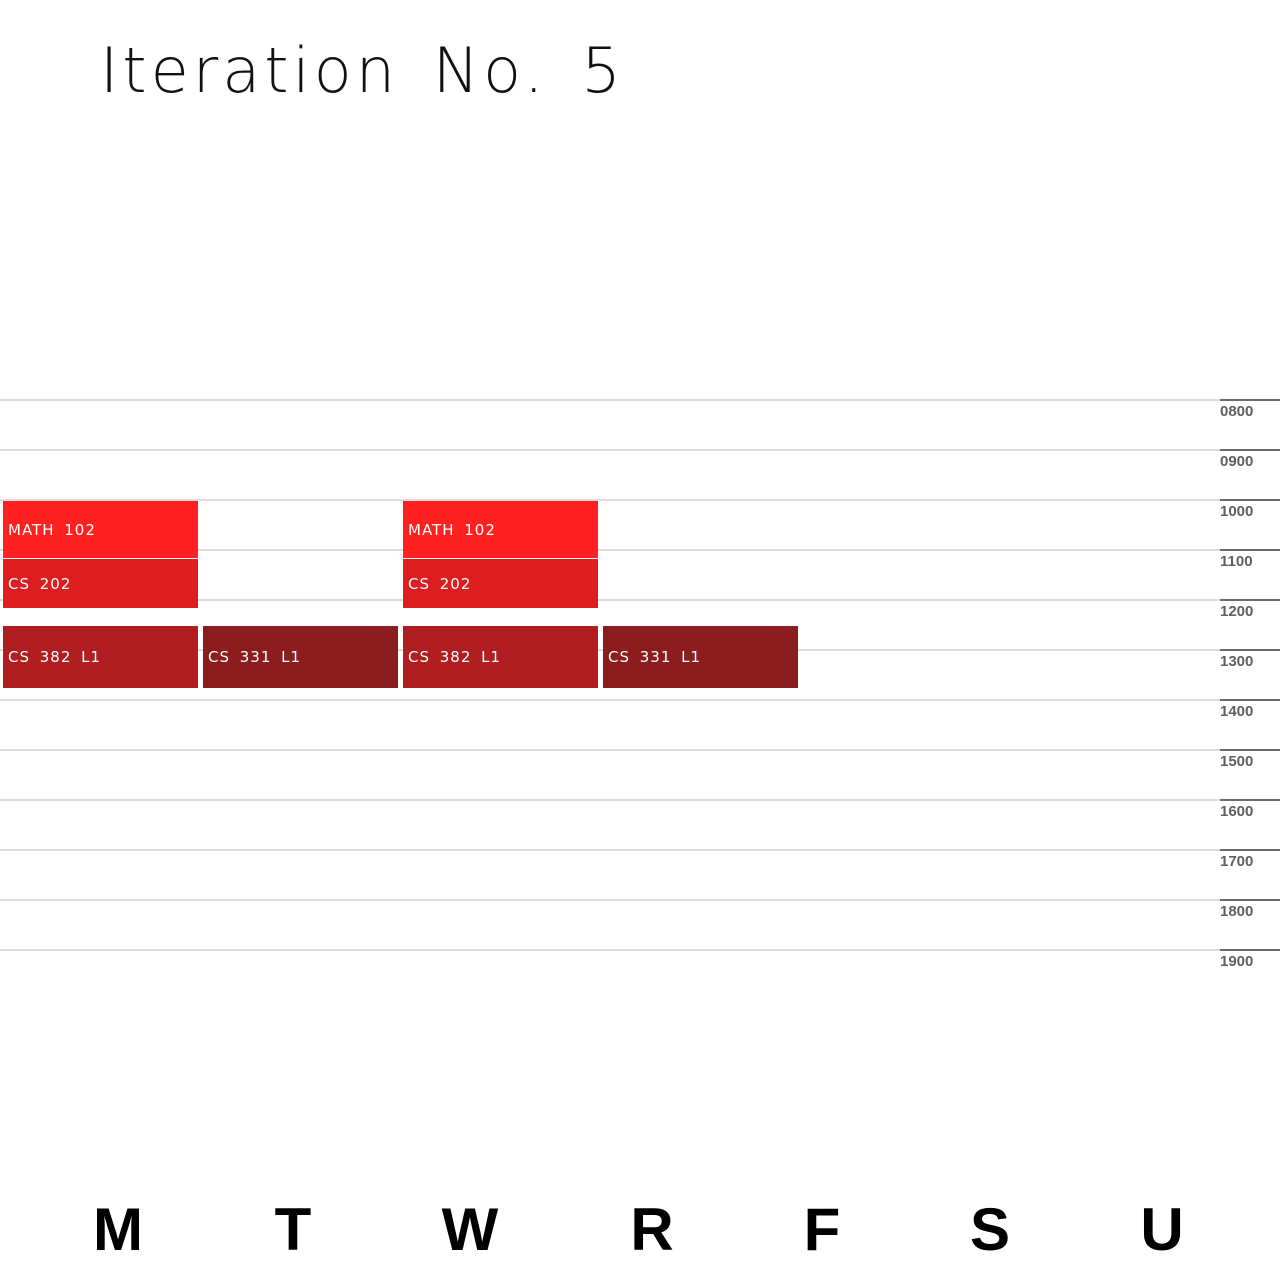 The width and height of the screenshot is (1280, 1280). Describe the element at coordinates (1236, 561) in the screenshot. I see `time-label: 1100` at that location.